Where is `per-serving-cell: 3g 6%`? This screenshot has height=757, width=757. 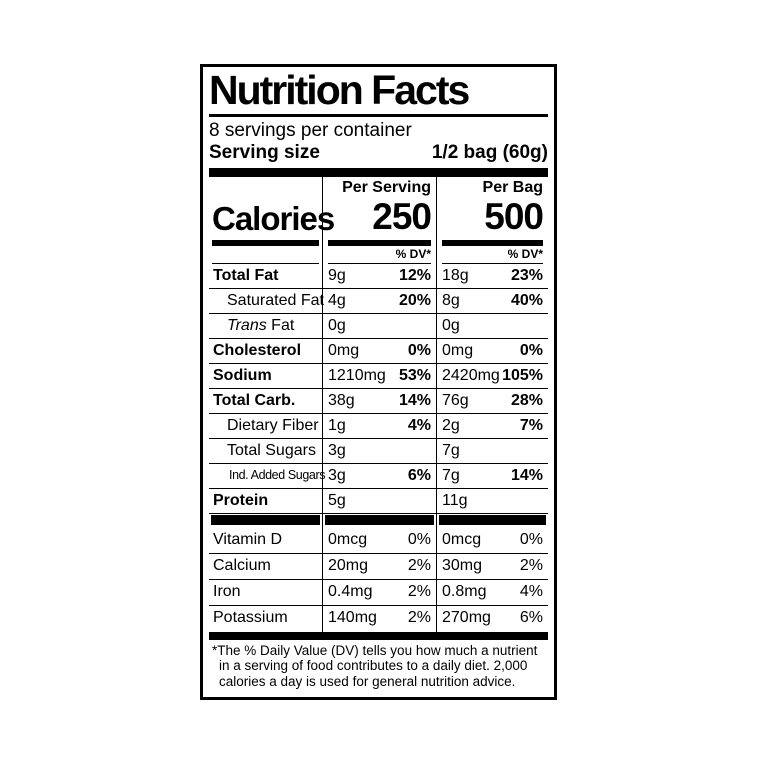 per-serving-cell: 3g 6% is located at coordinates (380, 476).